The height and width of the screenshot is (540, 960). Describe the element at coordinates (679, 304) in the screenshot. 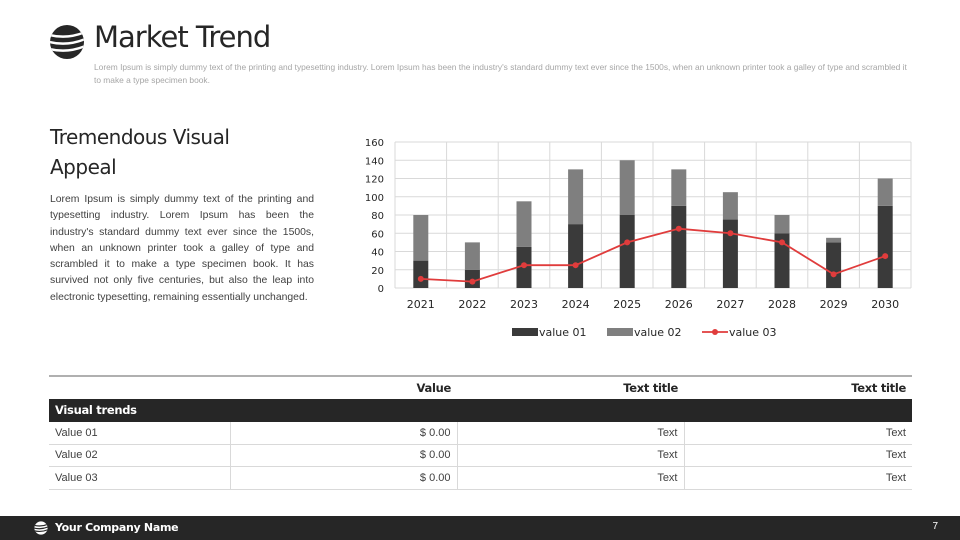

I see `x-tick-label: 2026` at that location.